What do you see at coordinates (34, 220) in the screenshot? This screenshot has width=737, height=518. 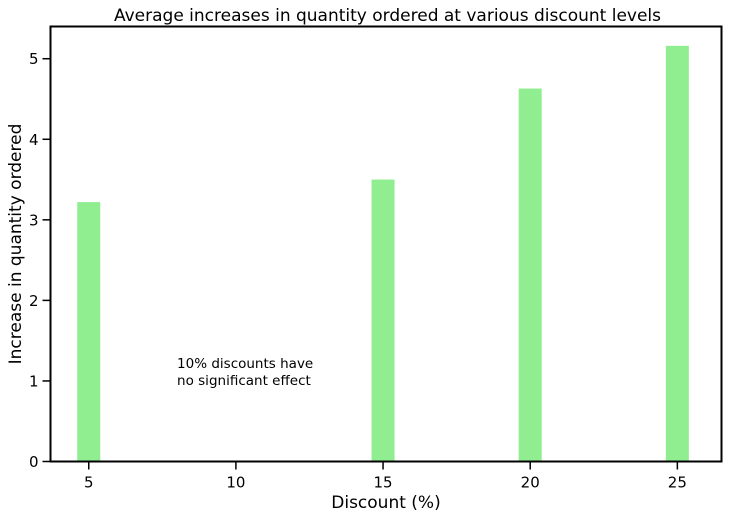 I see `y-tick-label-3: 3` at bounding box center [34, 220].